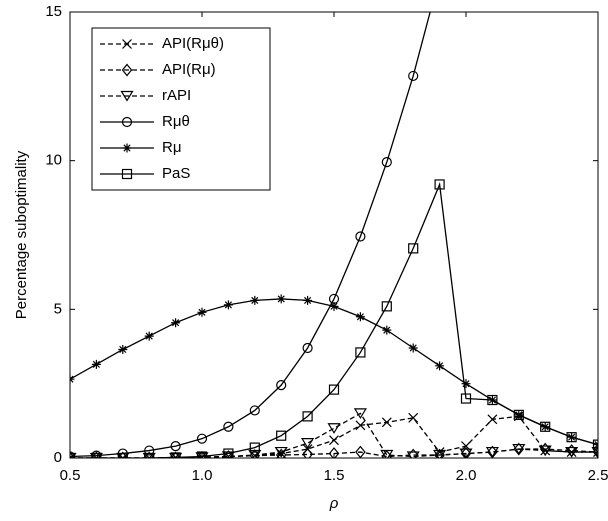  I want to click on series-line, so click(334, 435).